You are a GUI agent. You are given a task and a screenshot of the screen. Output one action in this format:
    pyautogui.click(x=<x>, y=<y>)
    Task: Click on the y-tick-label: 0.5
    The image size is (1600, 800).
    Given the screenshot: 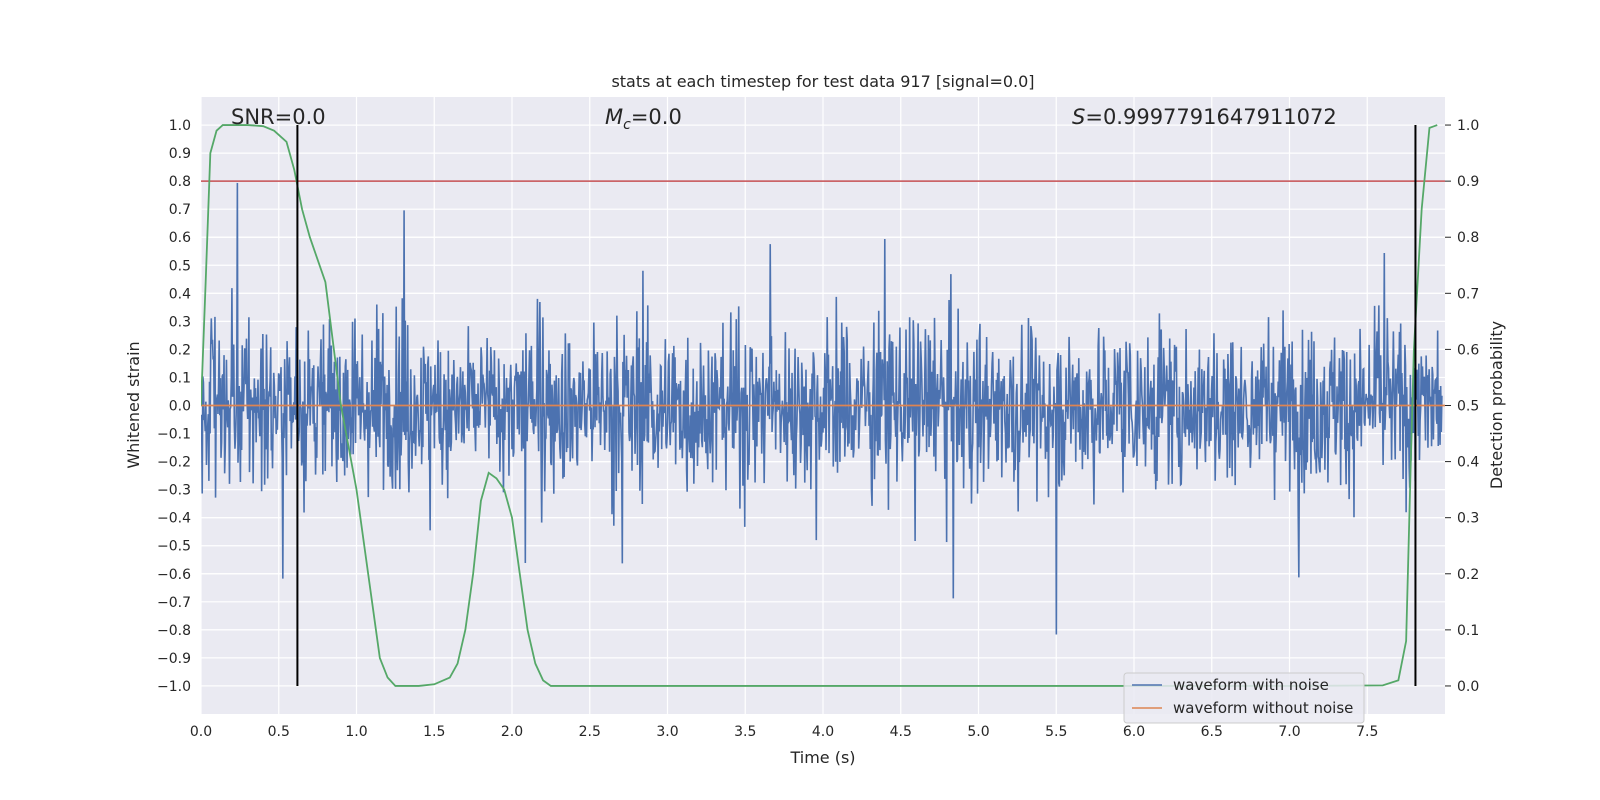 What is the action you would take?
    pyautogui.click(x=180, y=266)
    